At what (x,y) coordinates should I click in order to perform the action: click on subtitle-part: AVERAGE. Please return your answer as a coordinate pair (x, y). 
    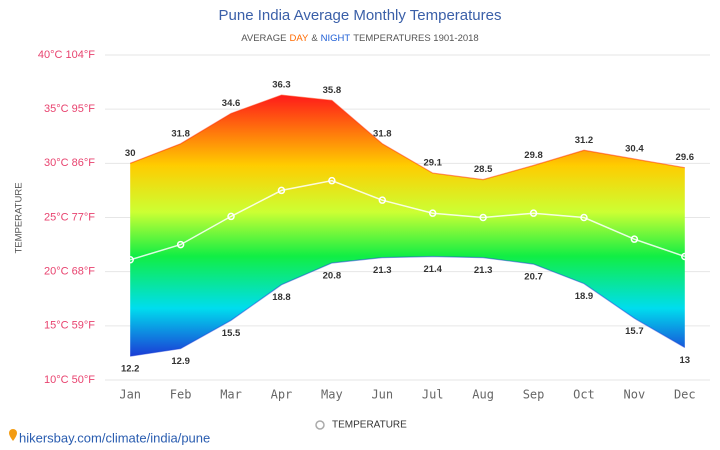
    Looking at the image, I should click on (263, 38).